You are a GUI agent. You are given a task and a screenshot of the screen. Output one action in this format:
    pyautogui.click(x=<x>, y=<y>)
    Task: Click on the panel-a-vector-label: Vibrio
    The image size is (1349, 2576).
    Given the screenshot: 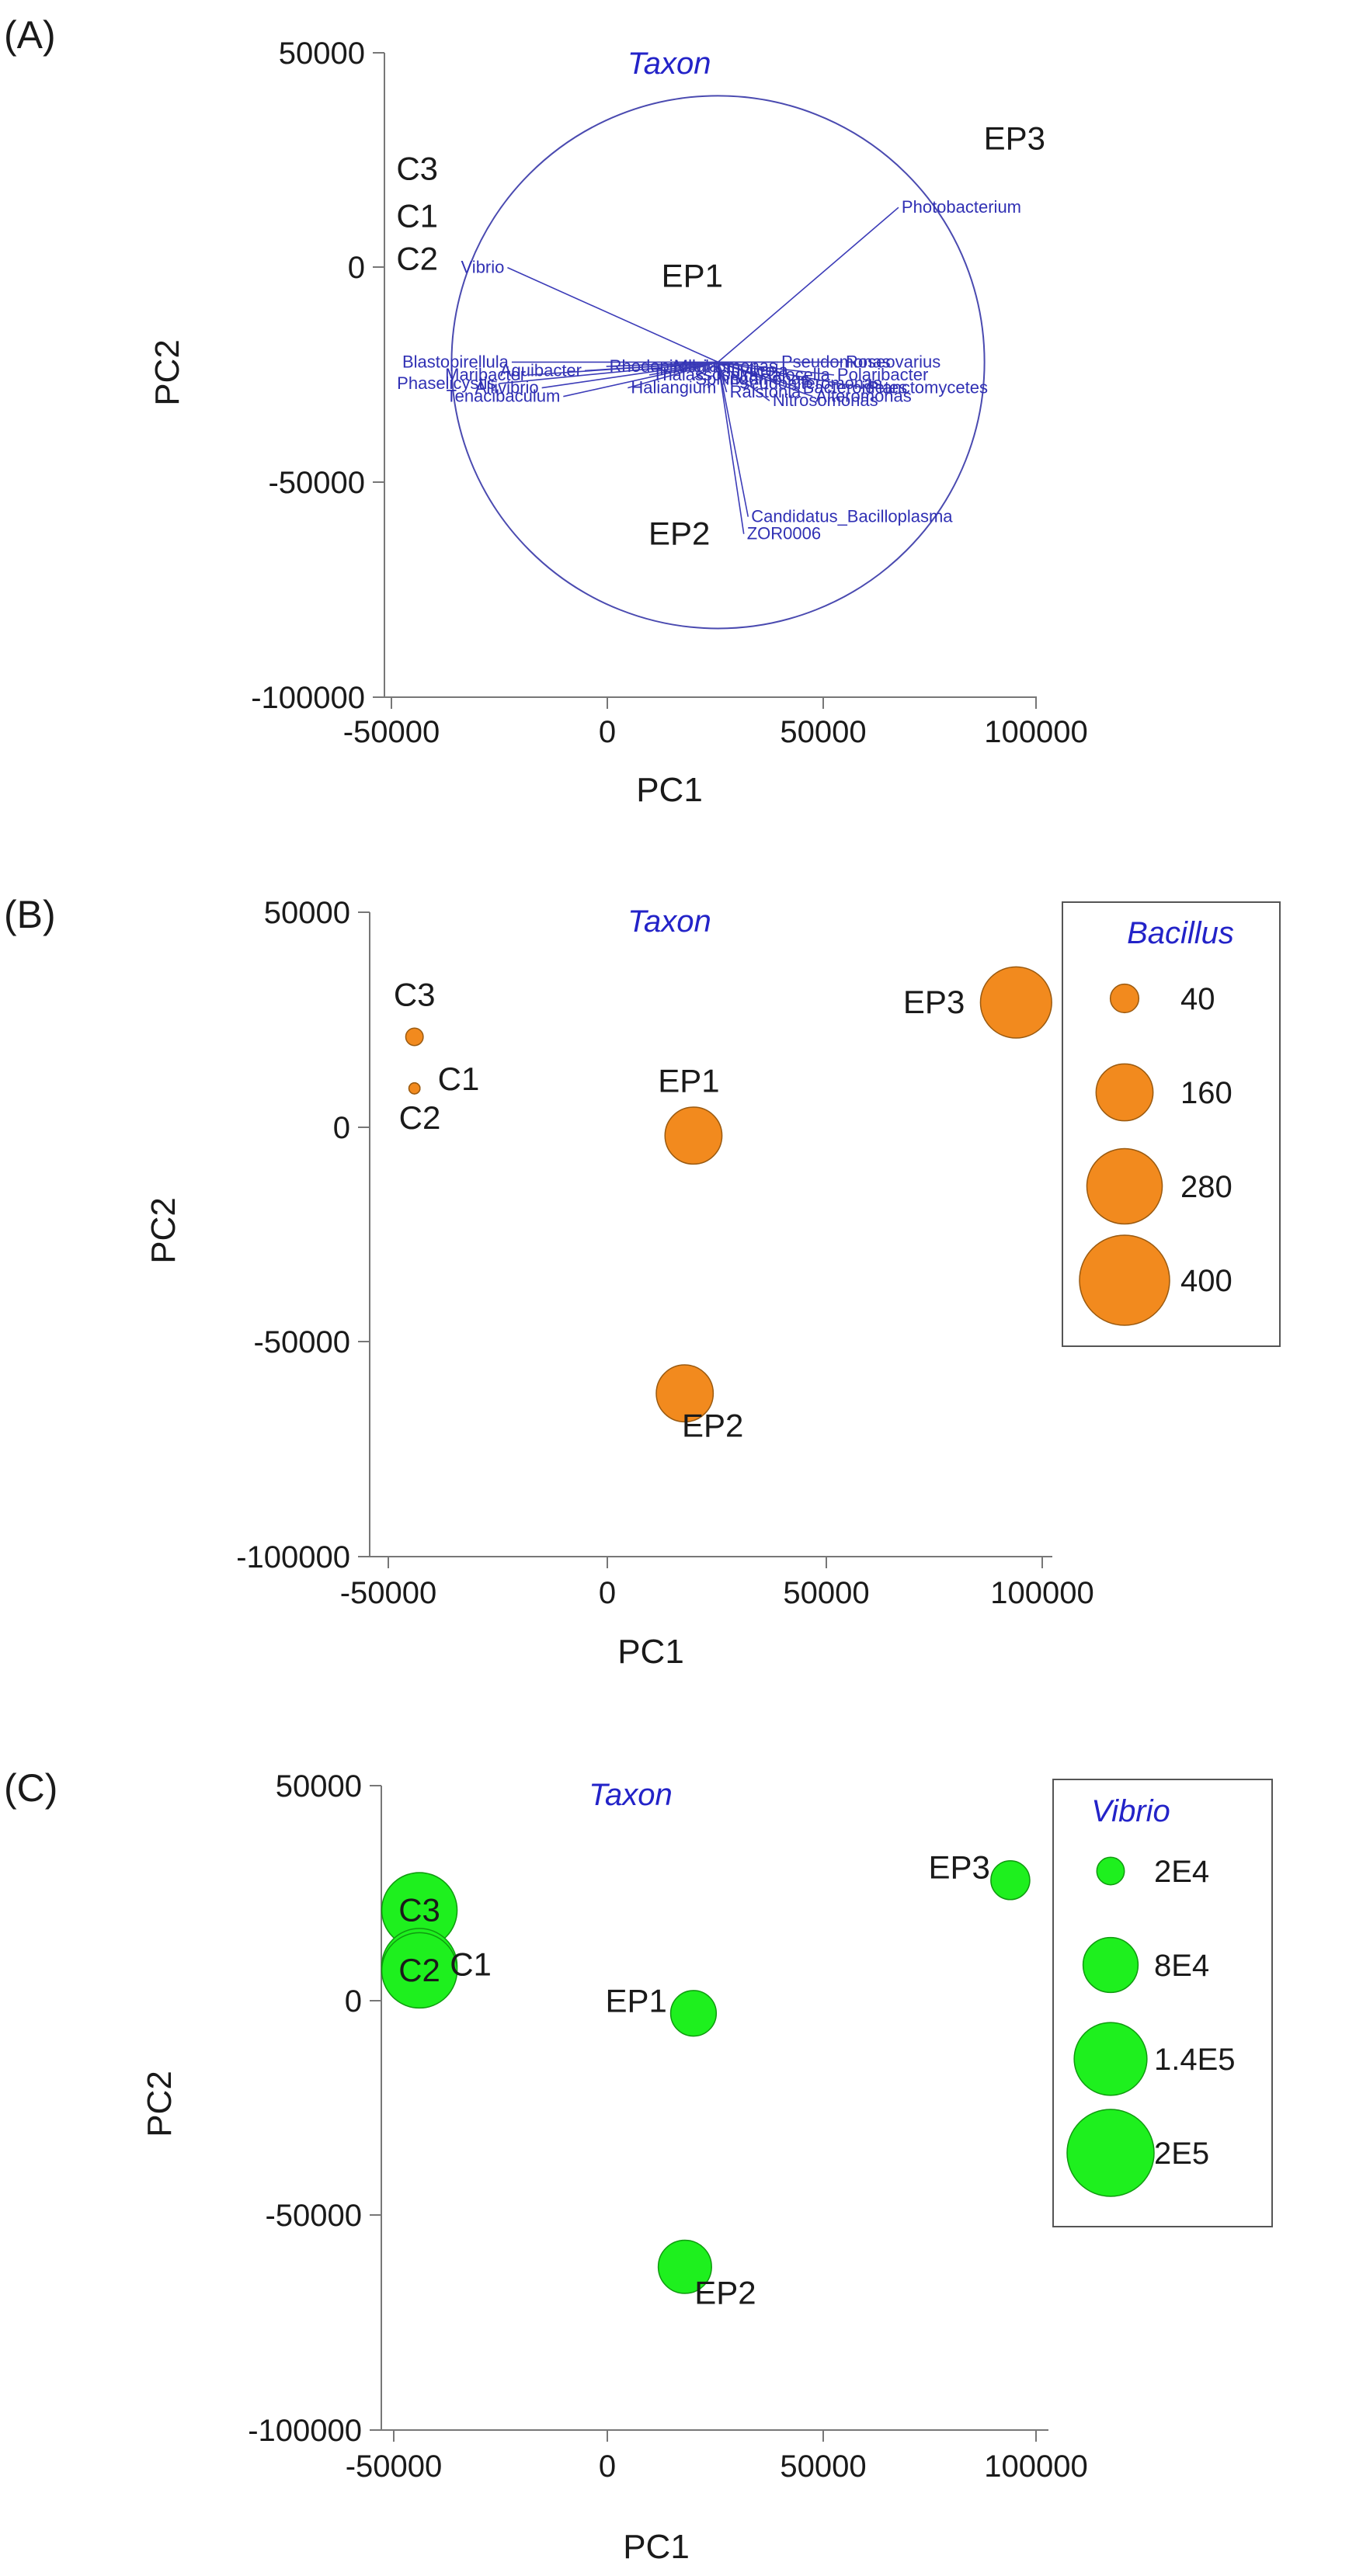 What is the action you would take?
    pyautogui.click(x=483, y=267)
    